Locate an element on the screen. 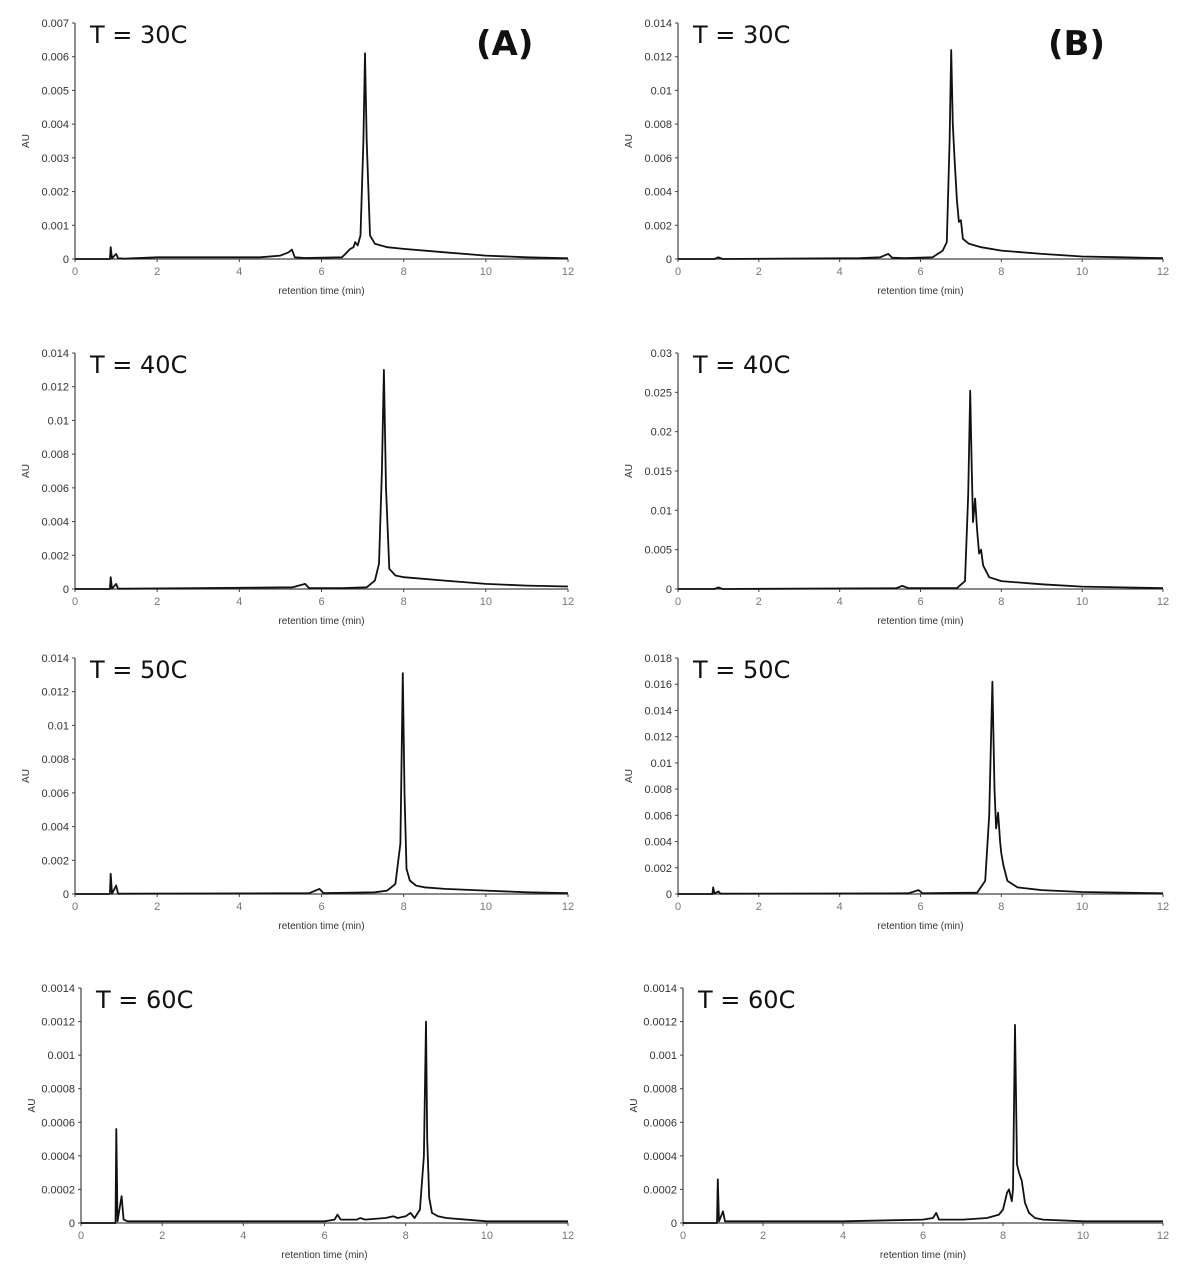 The width and height of the screenshot is (1190, 1280). temperature-label: T = 60C is located at coordinates (144, 1000).